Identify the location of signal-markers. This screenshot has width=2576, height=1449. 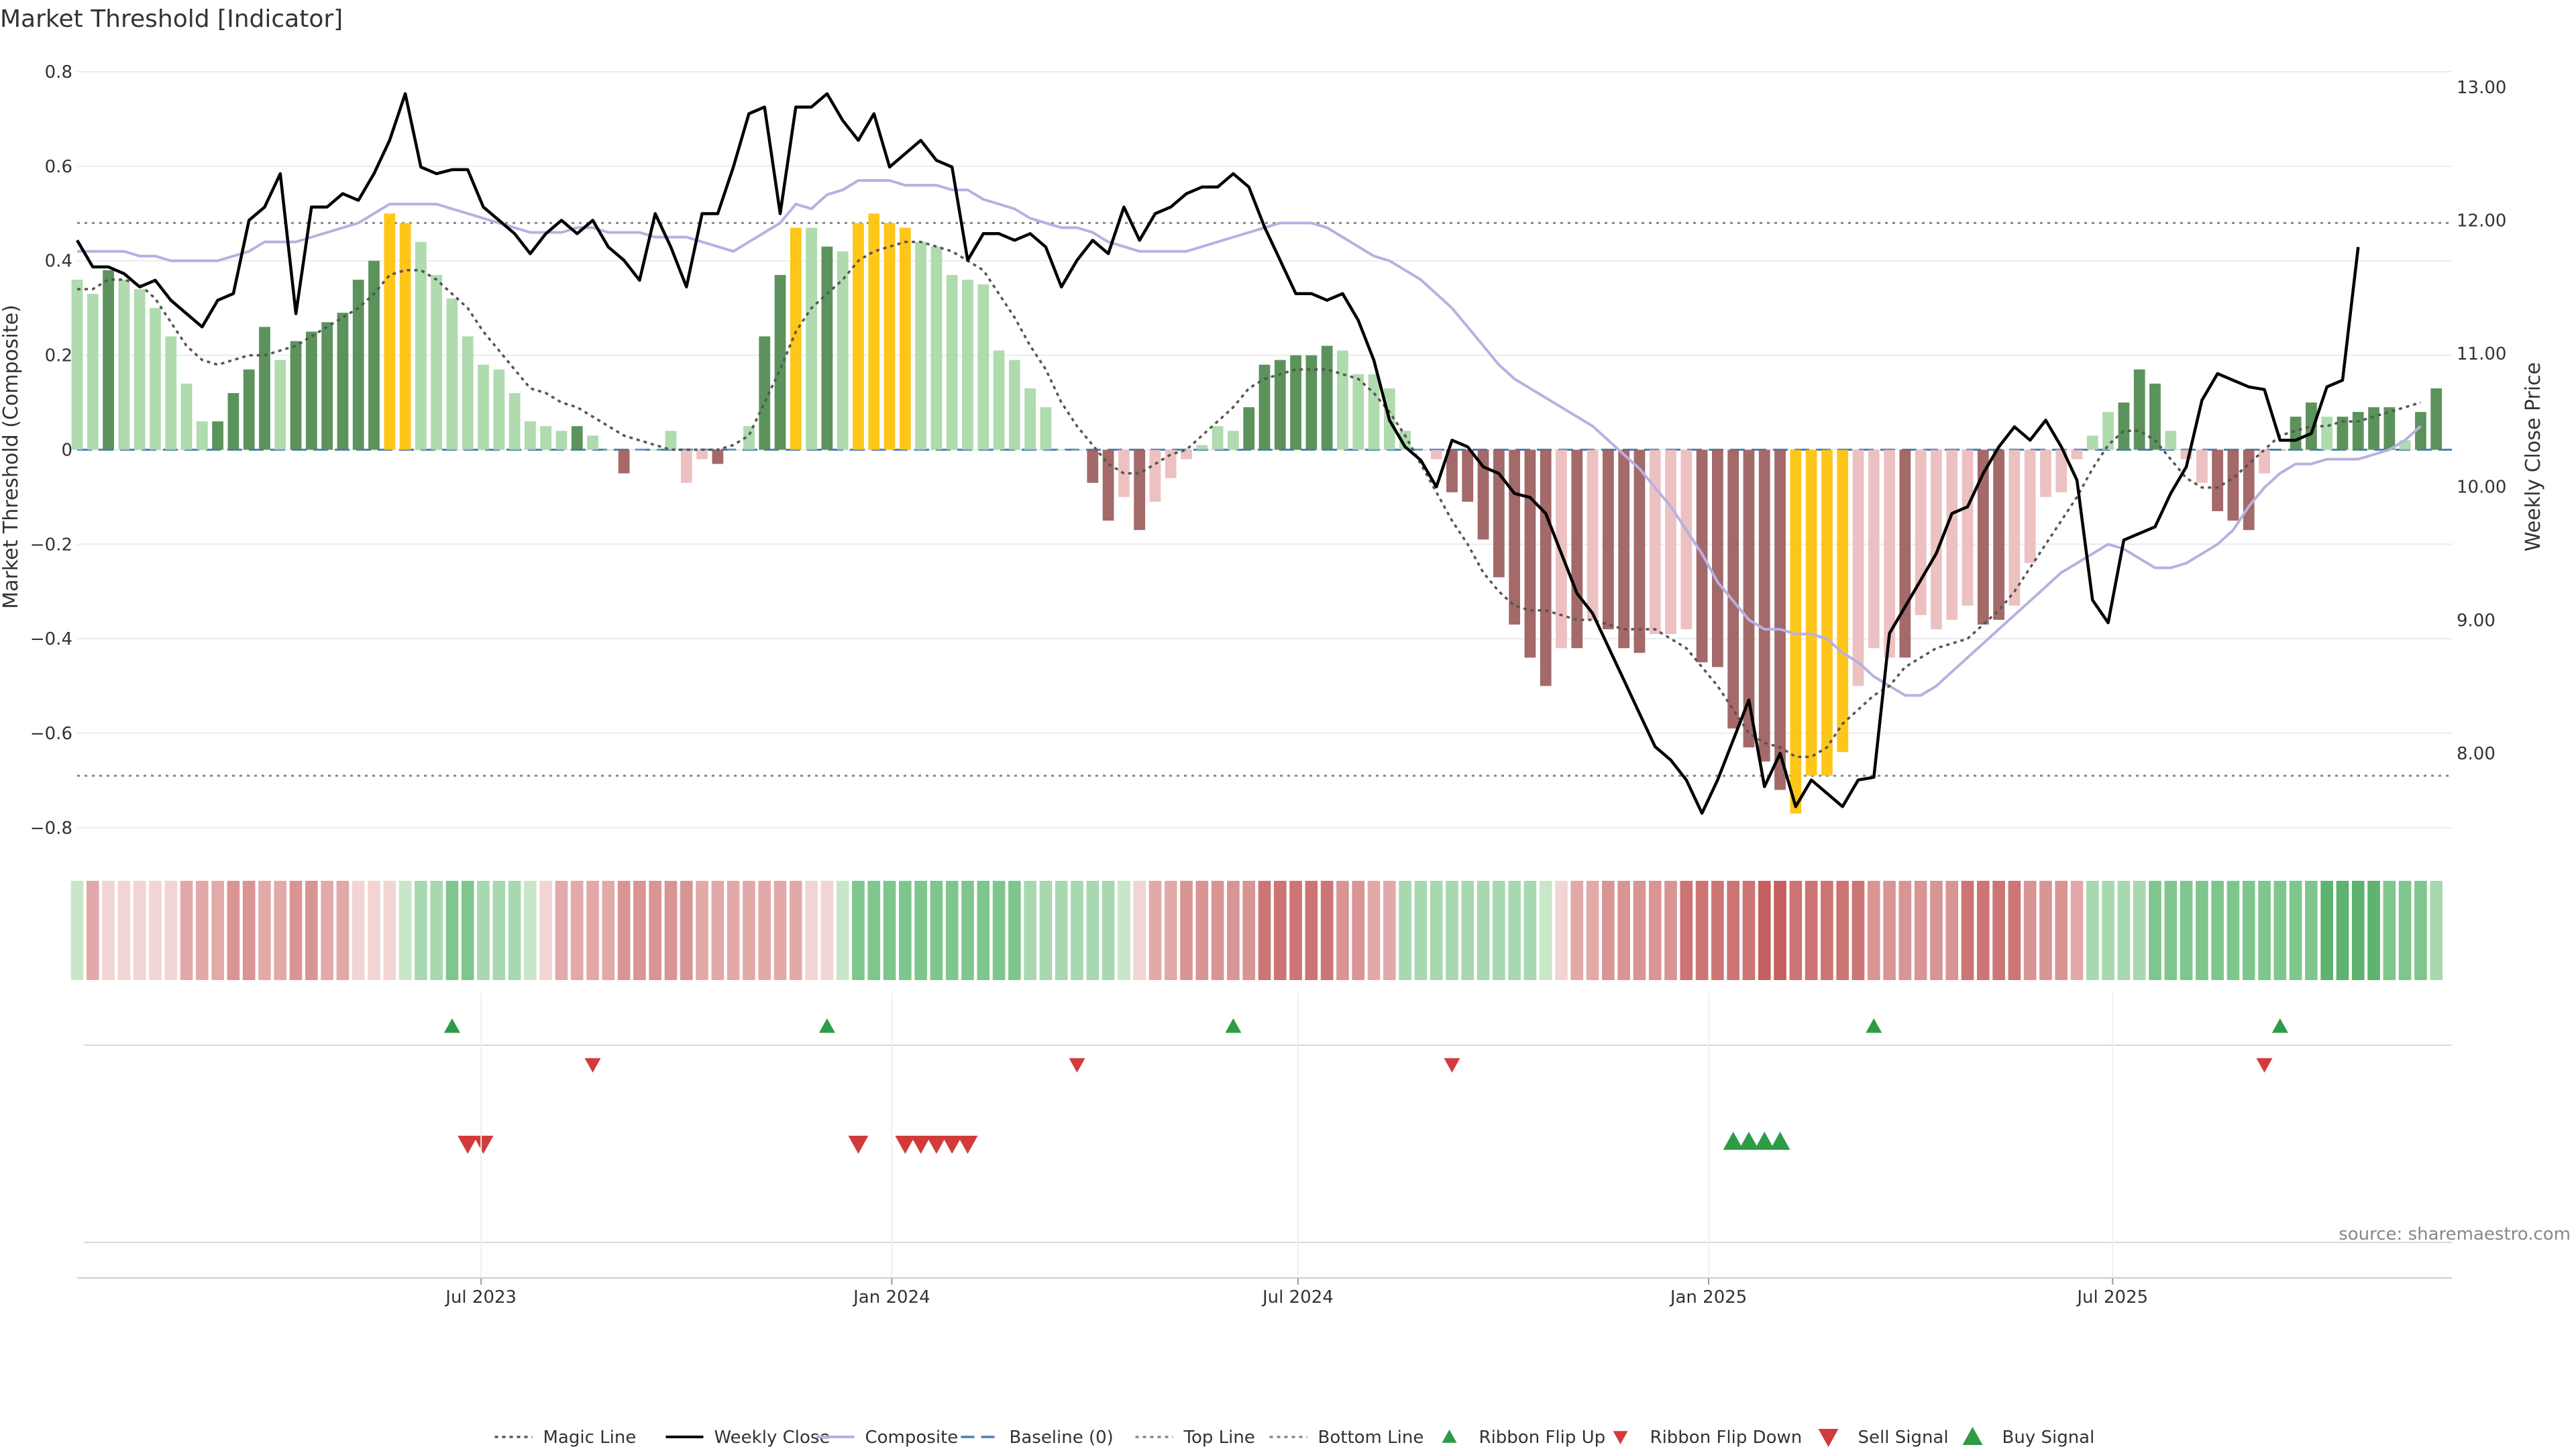
(1268, 1187).